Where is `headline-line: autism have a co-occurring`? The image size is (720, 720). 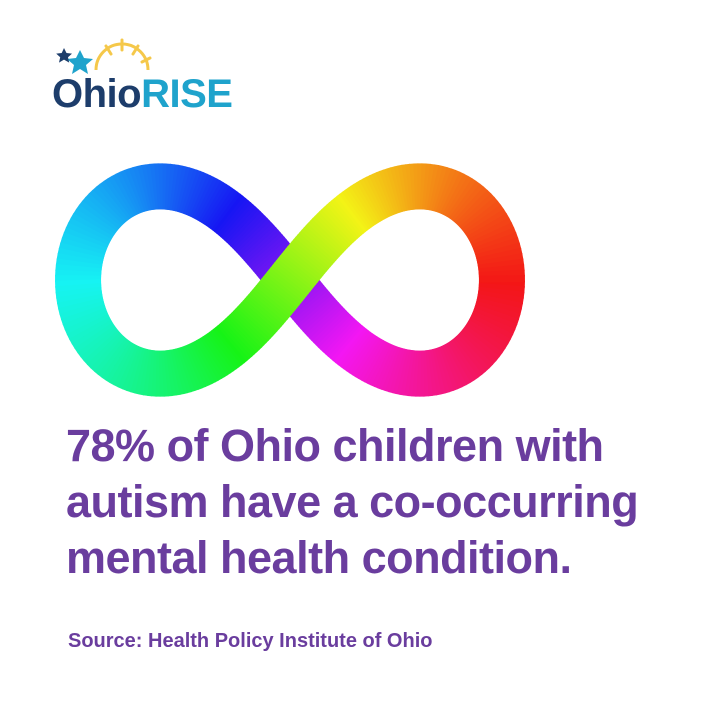
headline-line: autism have a co-occurring is located at coordinates (352, 501).